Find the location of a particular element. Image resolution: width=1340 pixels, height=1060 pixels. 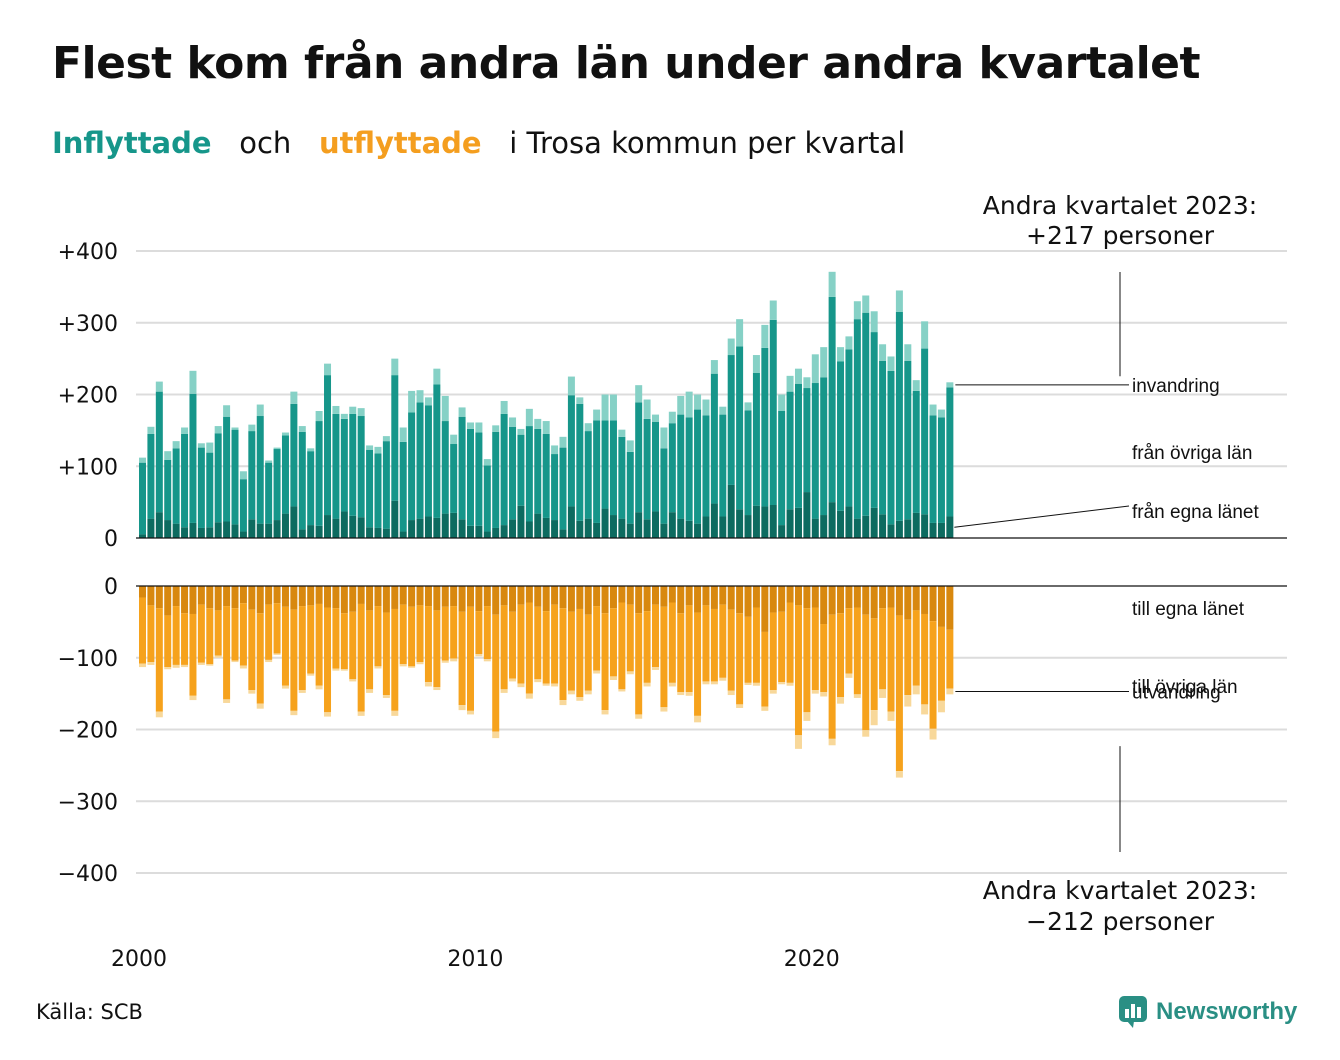

y-tick-top: +100 is located at coordinates (88, 467).